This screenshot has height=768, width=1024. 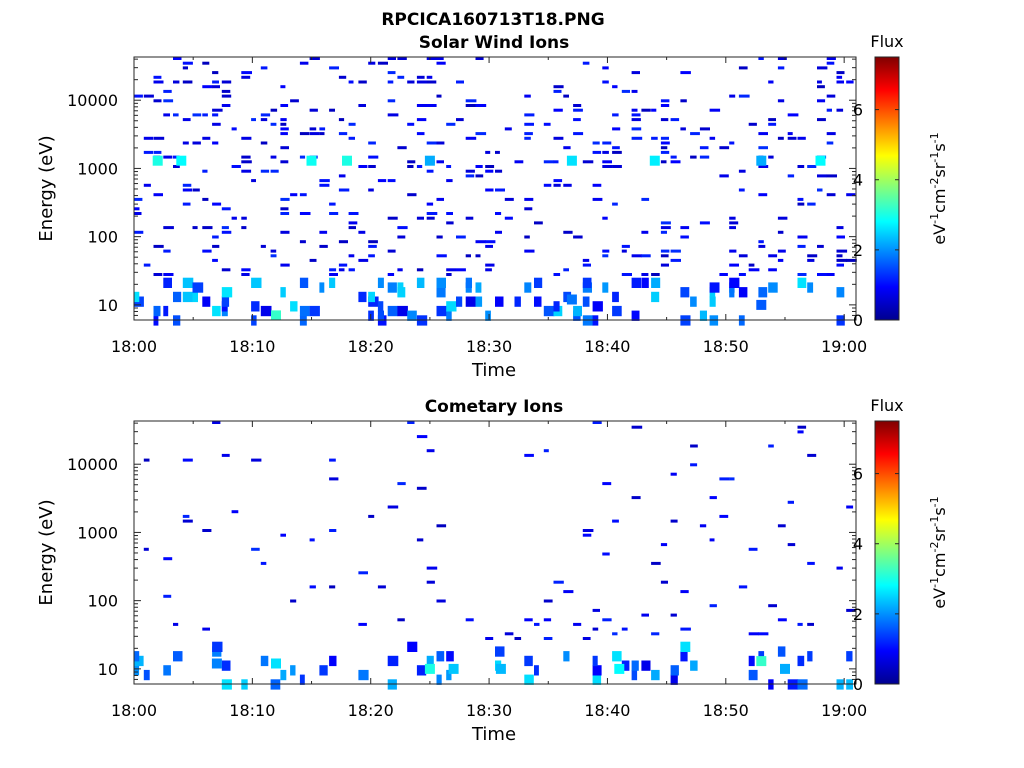 What do you see at coordinates (938, 552) in the screenshot?
I see `colorbar-units-label: eV-1cm-2sr-1s-1` at bounding box center [938, 552].